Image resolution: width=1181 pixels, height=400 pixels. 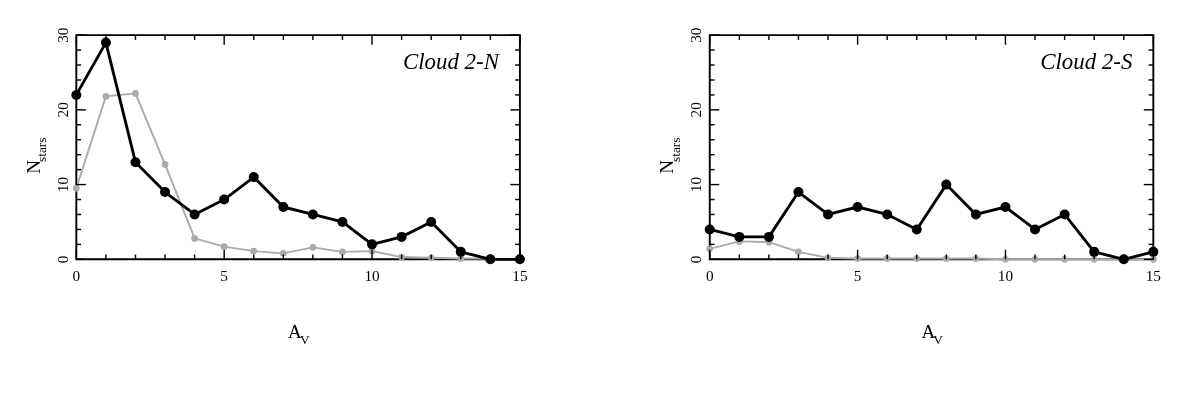 I want to click on annotation: Cloud 2-S, so click(x=1086, y=61).